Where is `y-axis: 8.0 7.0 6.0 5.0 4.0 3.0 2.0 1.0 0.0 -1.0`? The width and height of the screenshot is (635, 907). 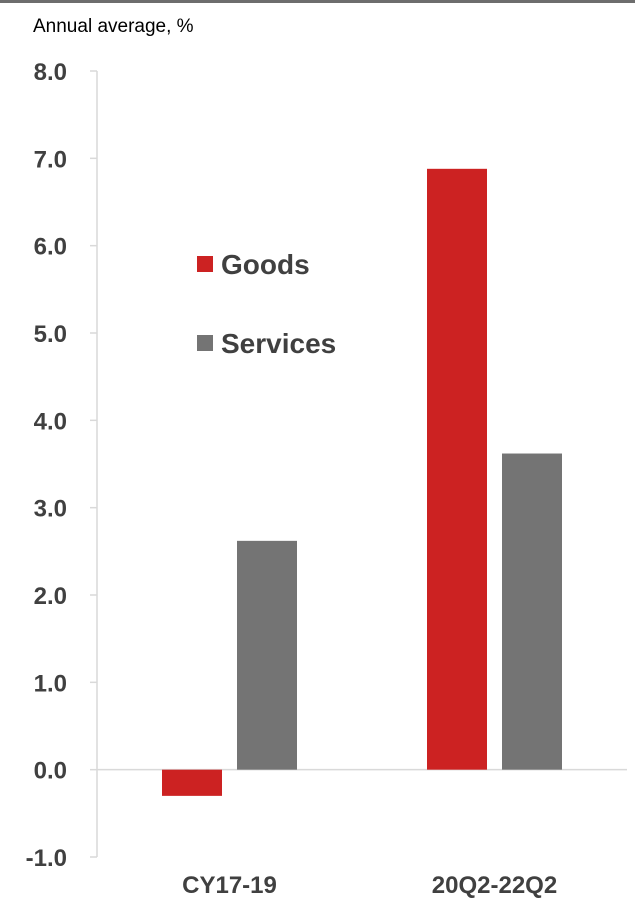
y-axis: 8.0 7.0 6.0 5.0 4.0 3.0 2.0 1.0 0.0 -1.0 is located at coordinates (62, 465).